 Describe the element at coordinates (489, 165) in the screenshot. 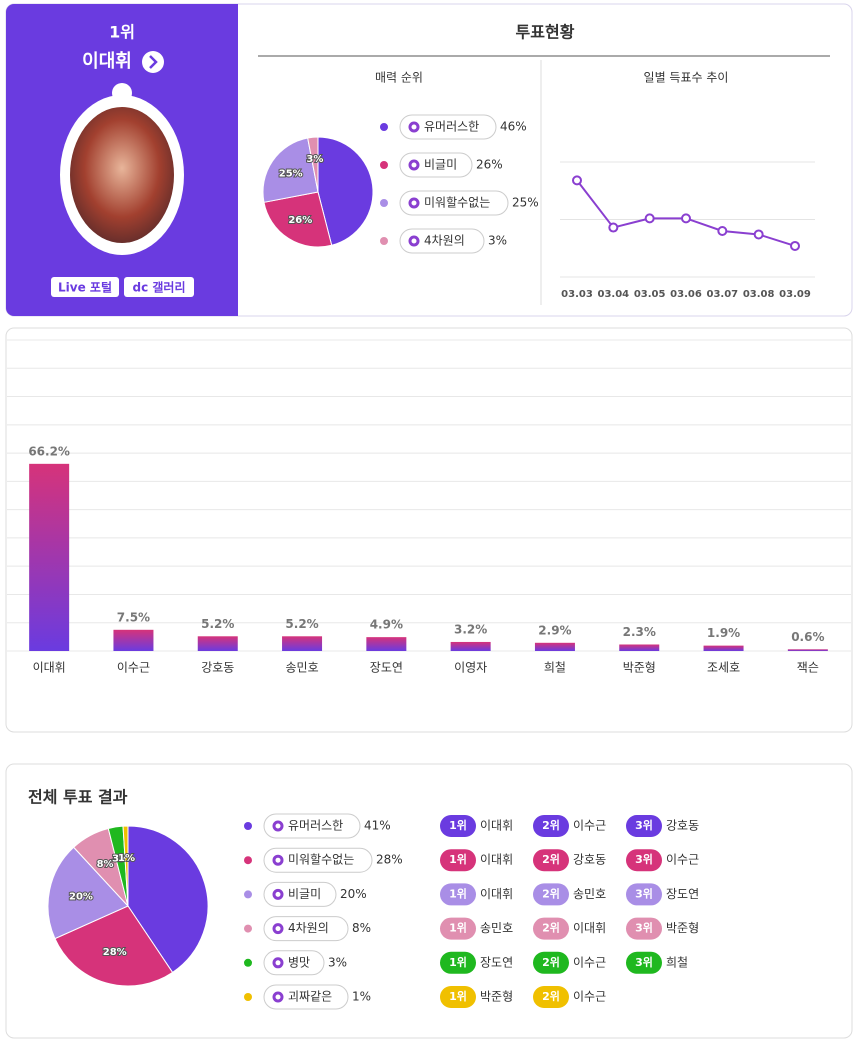

I see `legend-value: 26%` at that location.